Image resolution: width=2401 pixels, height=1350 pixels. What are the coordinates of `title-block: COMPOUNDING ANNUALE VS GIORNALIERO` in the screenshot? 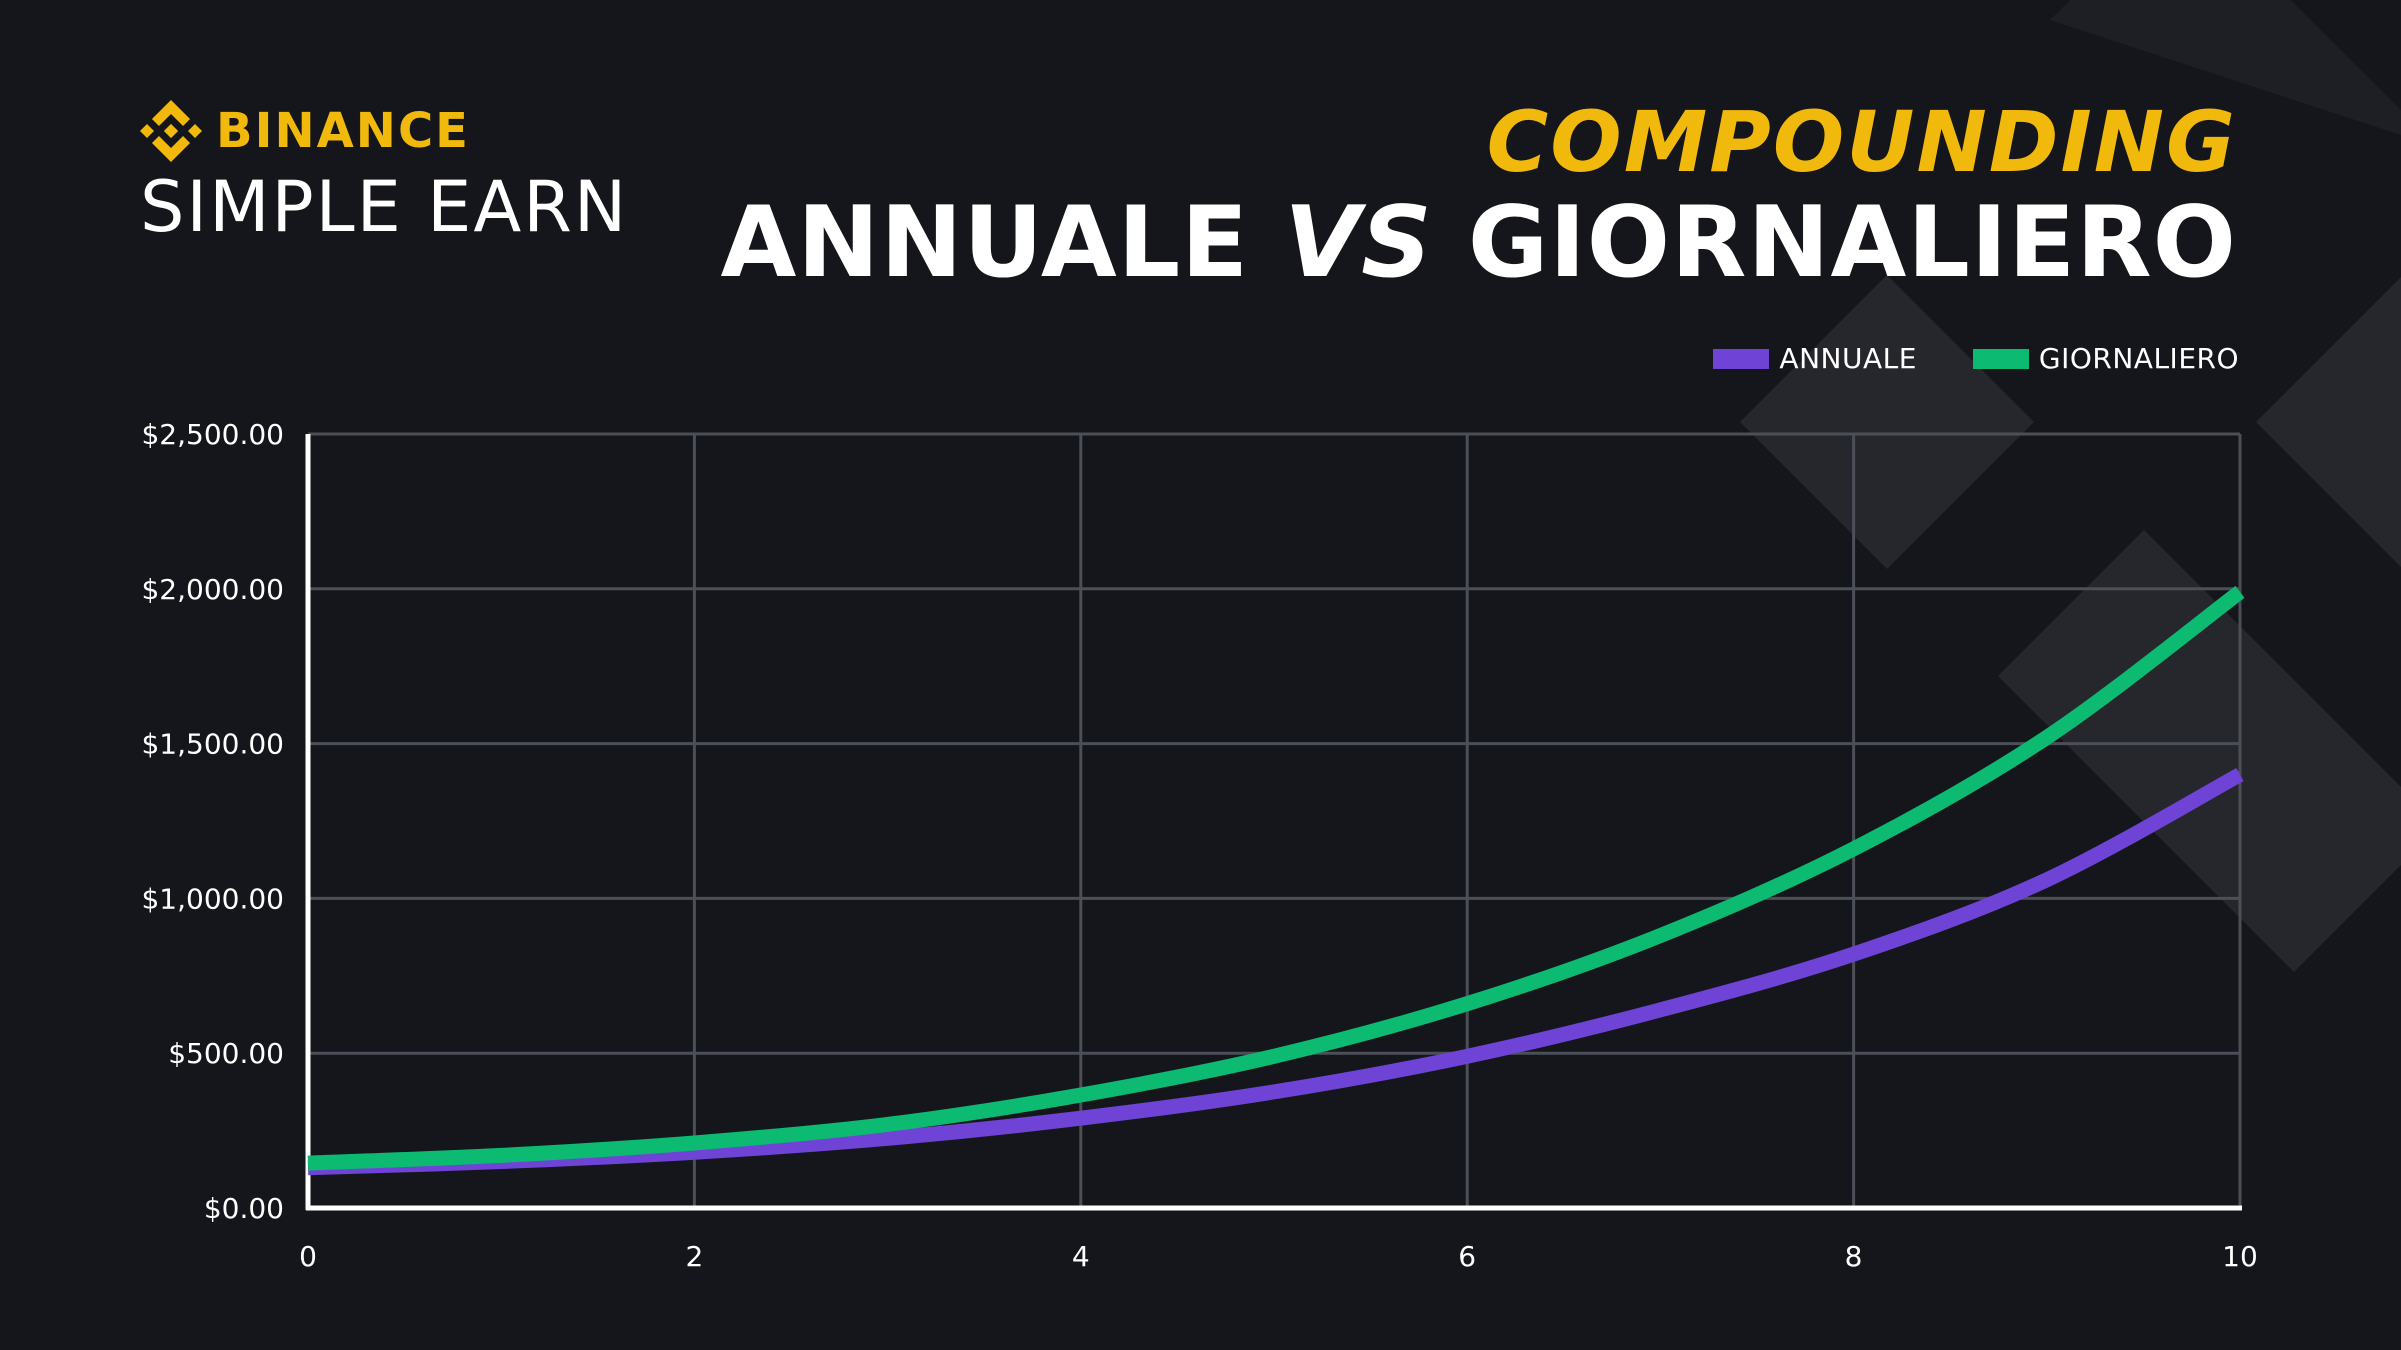 It's located at (1478, 196).